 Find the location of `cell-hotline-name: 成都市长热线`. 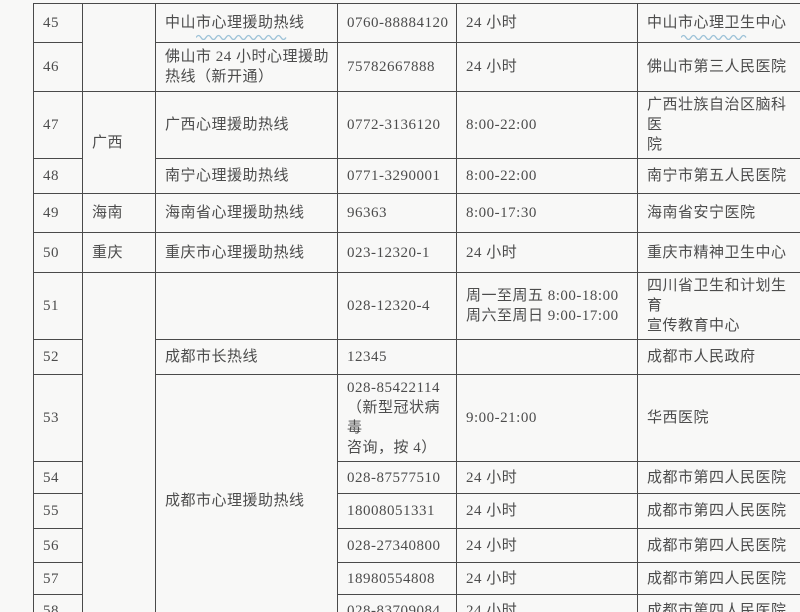

cell-hotline-name: 成都市长热线 is located at coordinates (246, 357).